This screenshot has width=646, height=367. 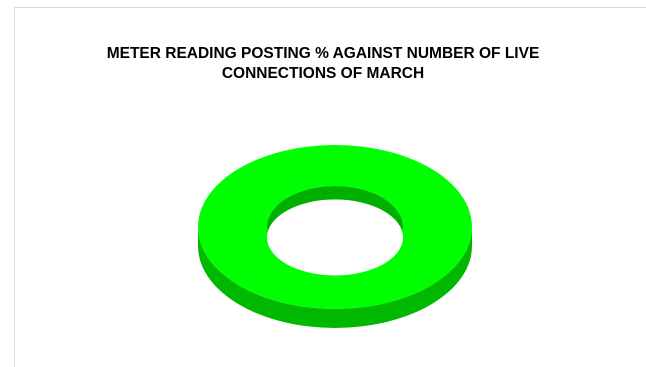 I want to click on doughnut-slice-0-side, so click(x=335, y=277).